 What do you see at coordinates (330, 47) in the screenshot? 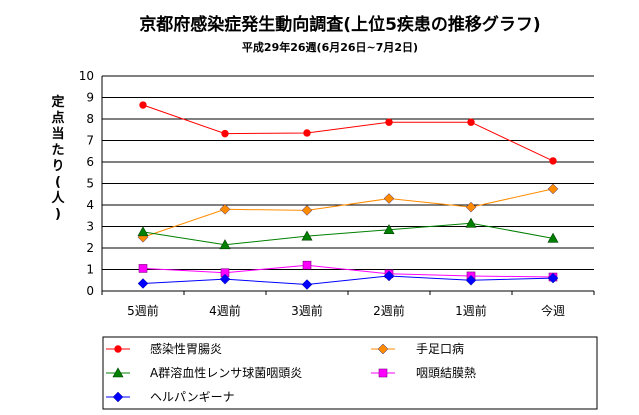
I see `chart-subtitle: 平成29年26週(6月26日~7月2日)` at bounding box center [330, 47].